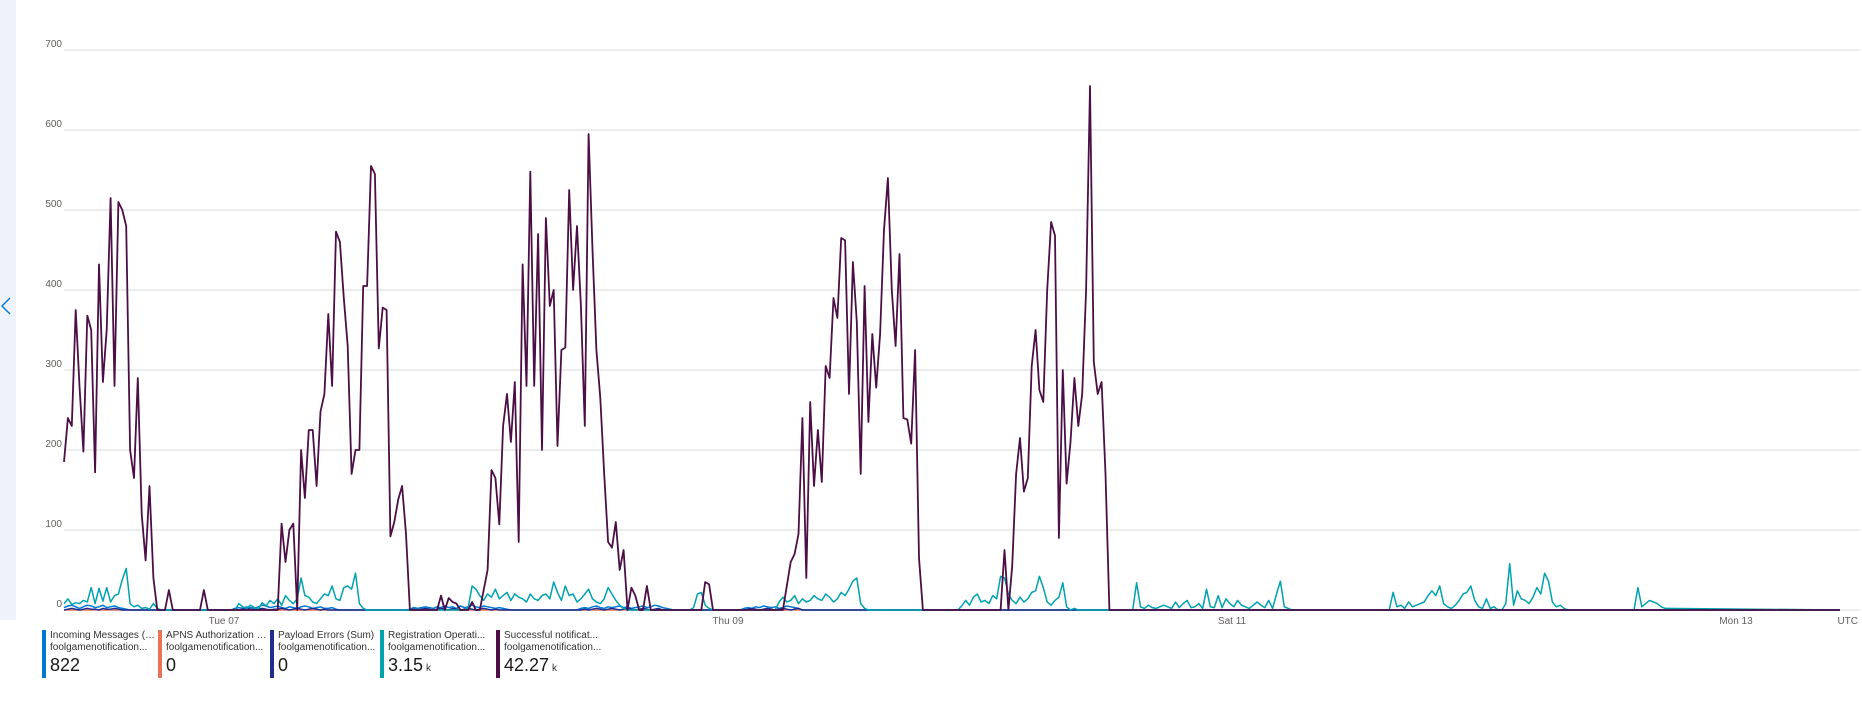 This screenshot has width=1862, height=715. I want to click on x-axis-ticks: Tue 07 Thu 09 Sat 11 Mon 13 UTC, so click(1033, 621).